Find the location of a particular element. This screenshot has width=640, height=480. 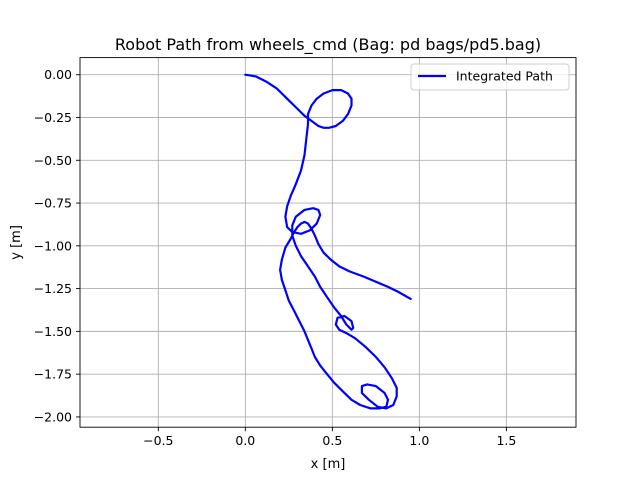

x-tick-label: 1.0 is located at coordinates (419, 440).